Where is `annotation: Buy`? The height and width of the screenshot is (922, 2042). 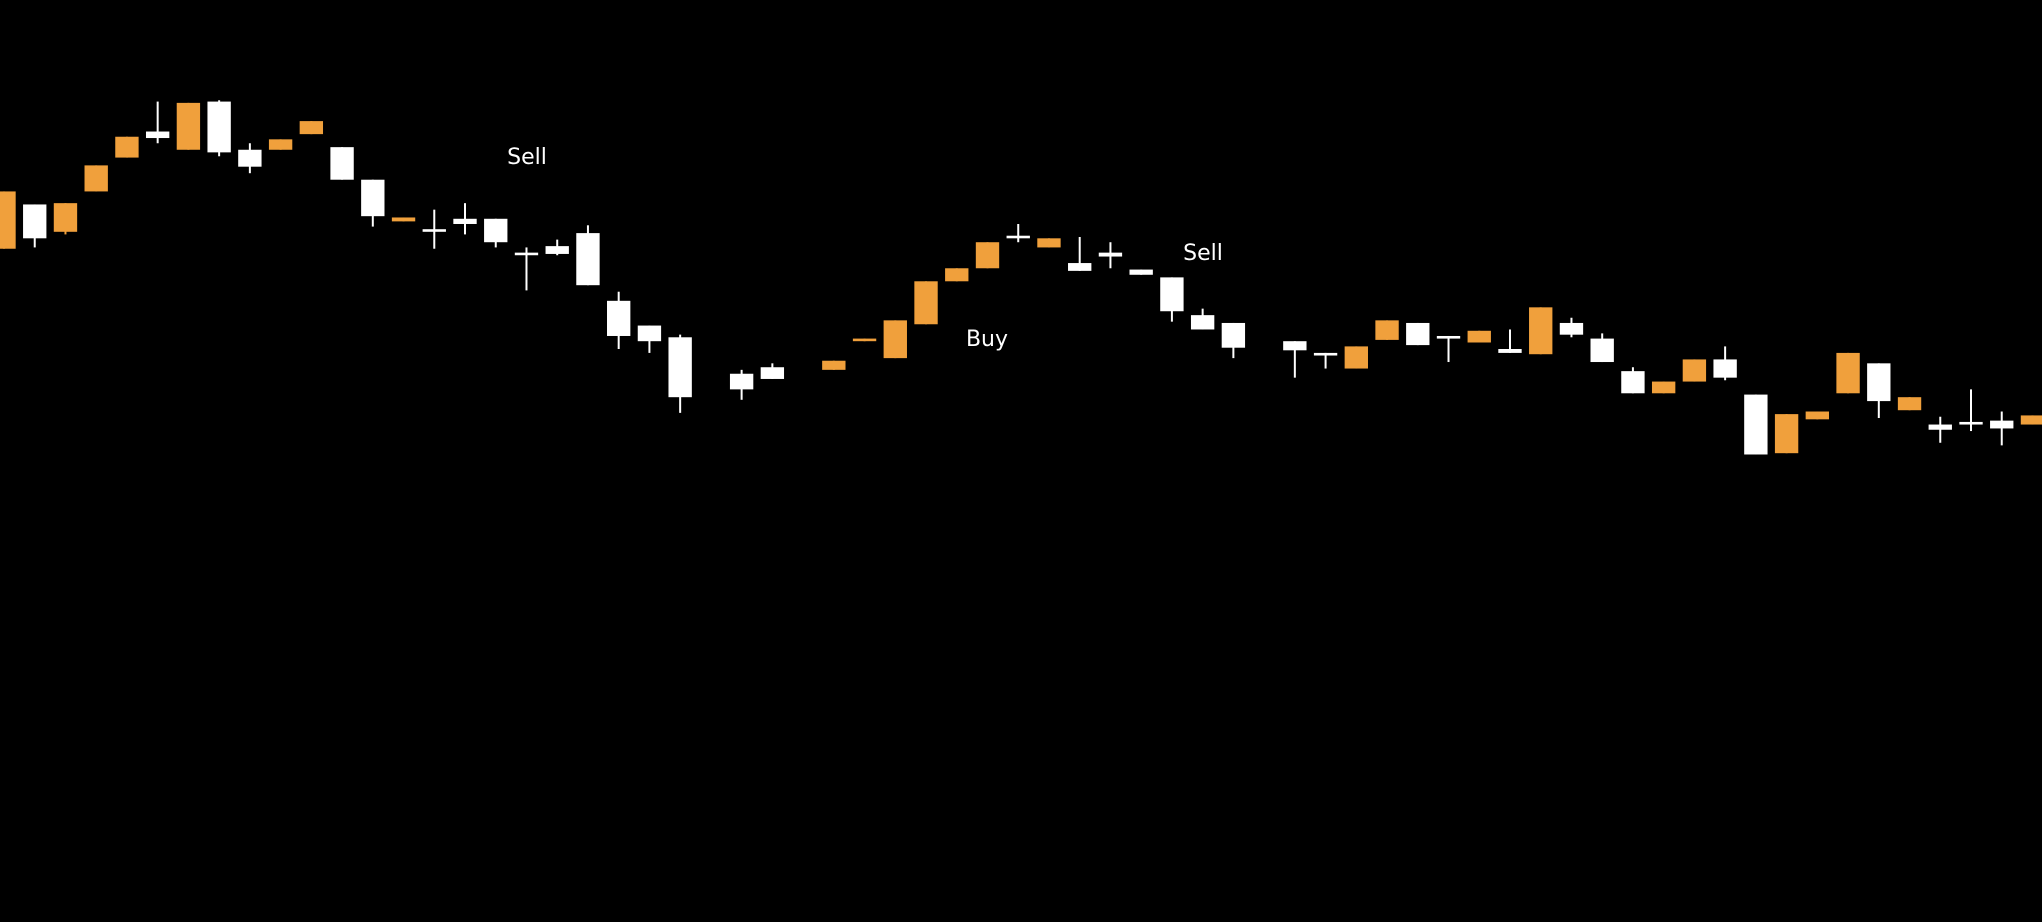
annotation: Buy is located at coordinates (987, 339).